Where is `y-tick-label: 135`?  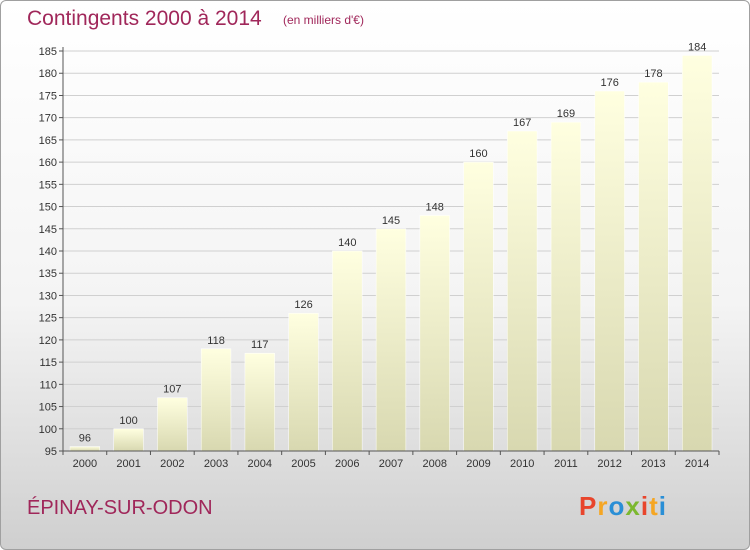 y-tick-label: 135 is located at coordinates (48, 274).